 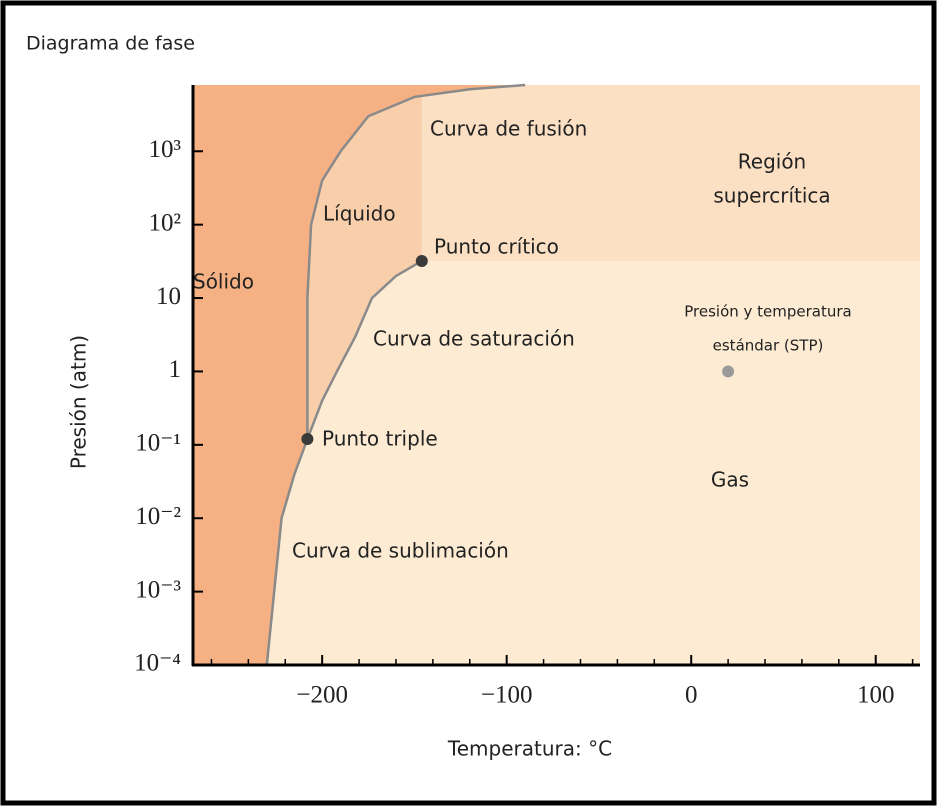 I want to click on x-tick-label: −200, so click(x=322, y=695).